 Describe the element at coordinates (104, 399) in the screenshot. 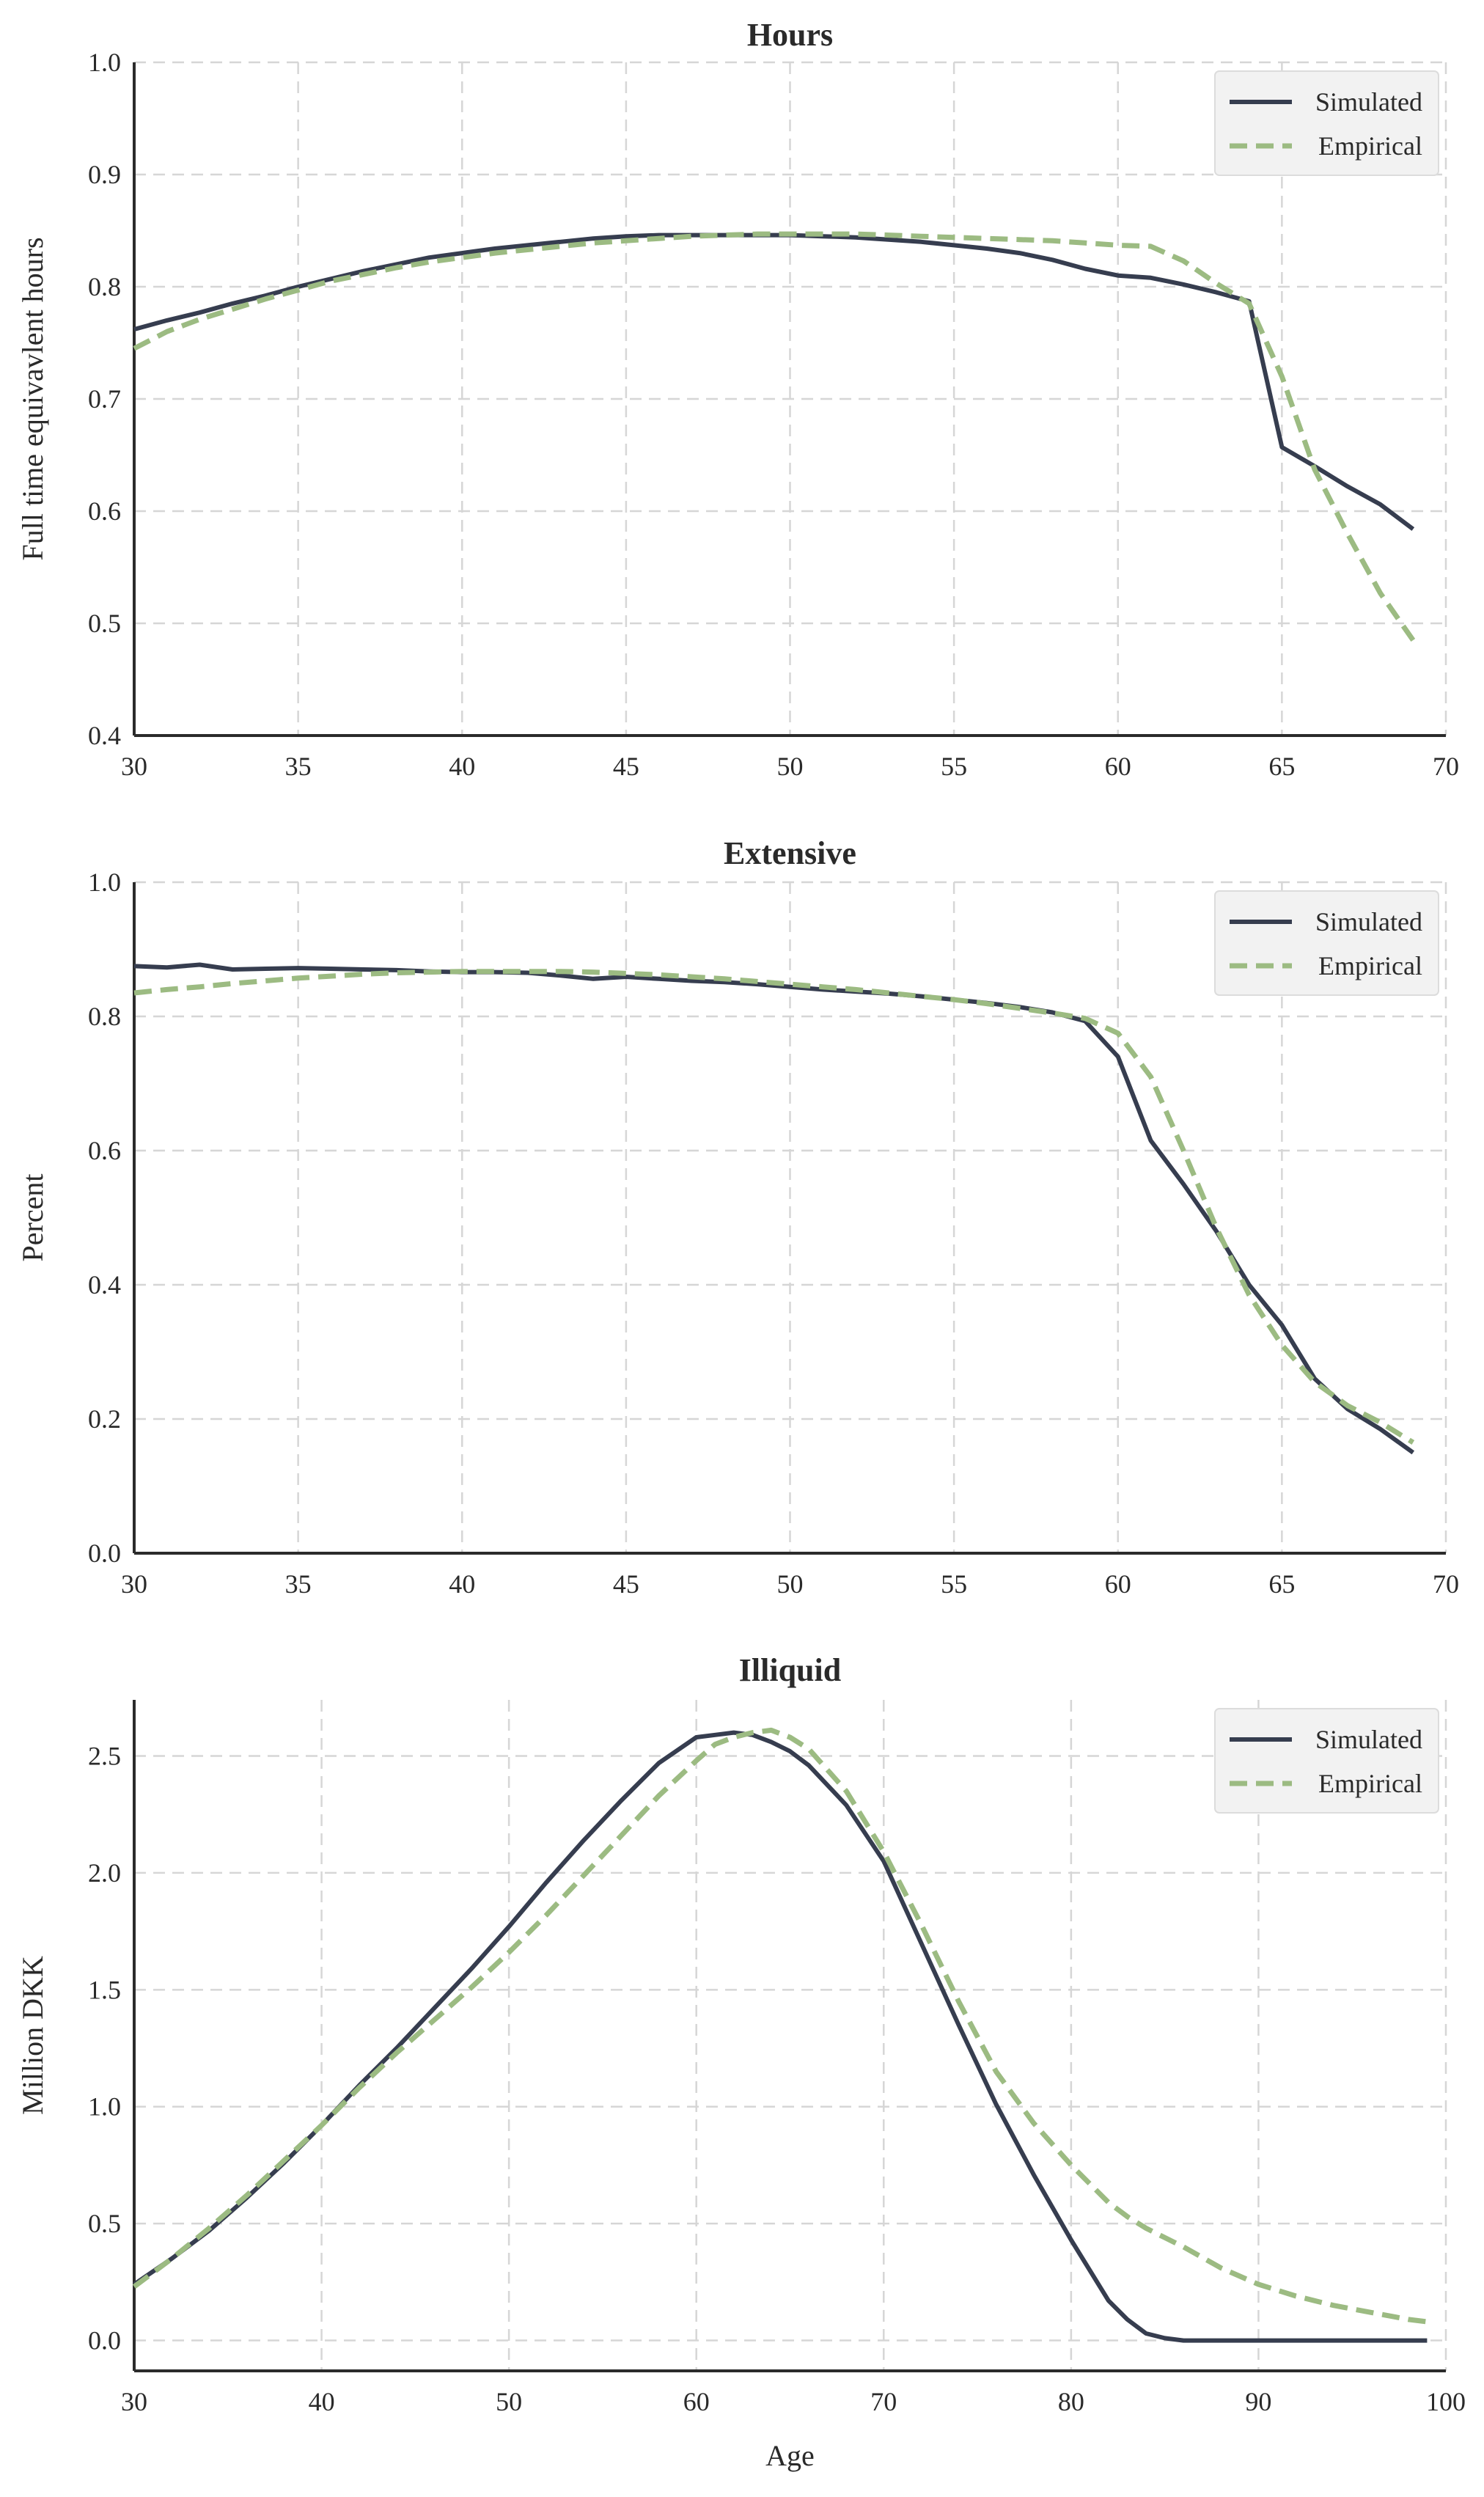

I see `y-tick-label: 0.7` at that location.